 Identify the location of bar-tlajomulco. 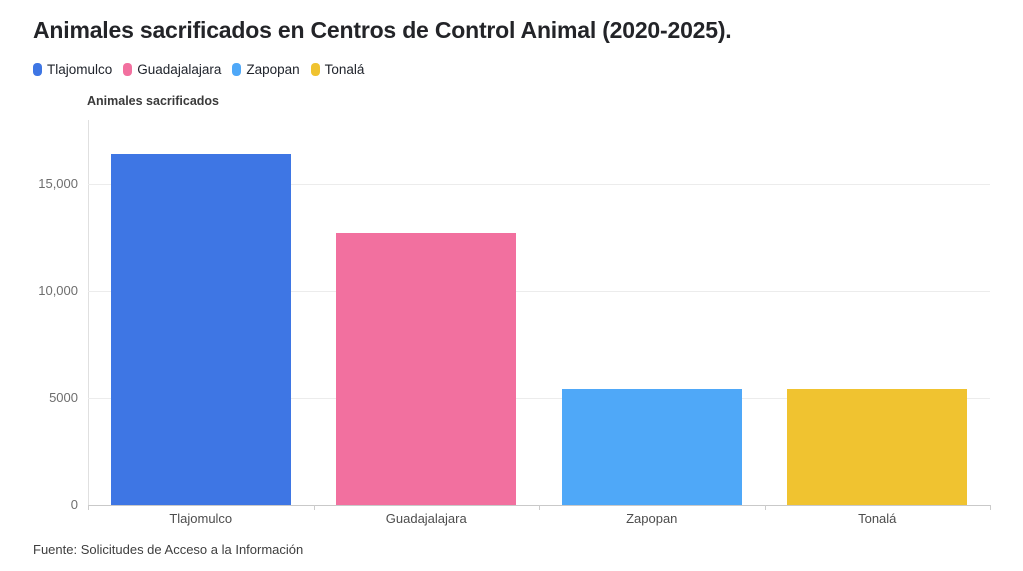
(200, 329).